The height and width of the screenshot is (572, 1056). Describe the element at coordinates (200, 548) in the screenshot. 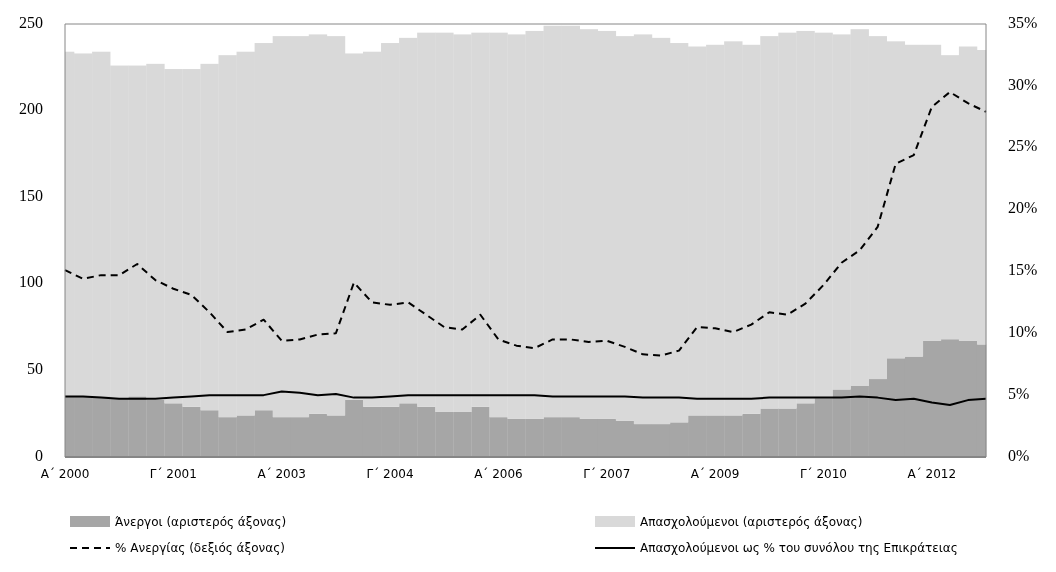

I see `legend-label: % Ανεργίας (δεξιός άξονας)` at that location.